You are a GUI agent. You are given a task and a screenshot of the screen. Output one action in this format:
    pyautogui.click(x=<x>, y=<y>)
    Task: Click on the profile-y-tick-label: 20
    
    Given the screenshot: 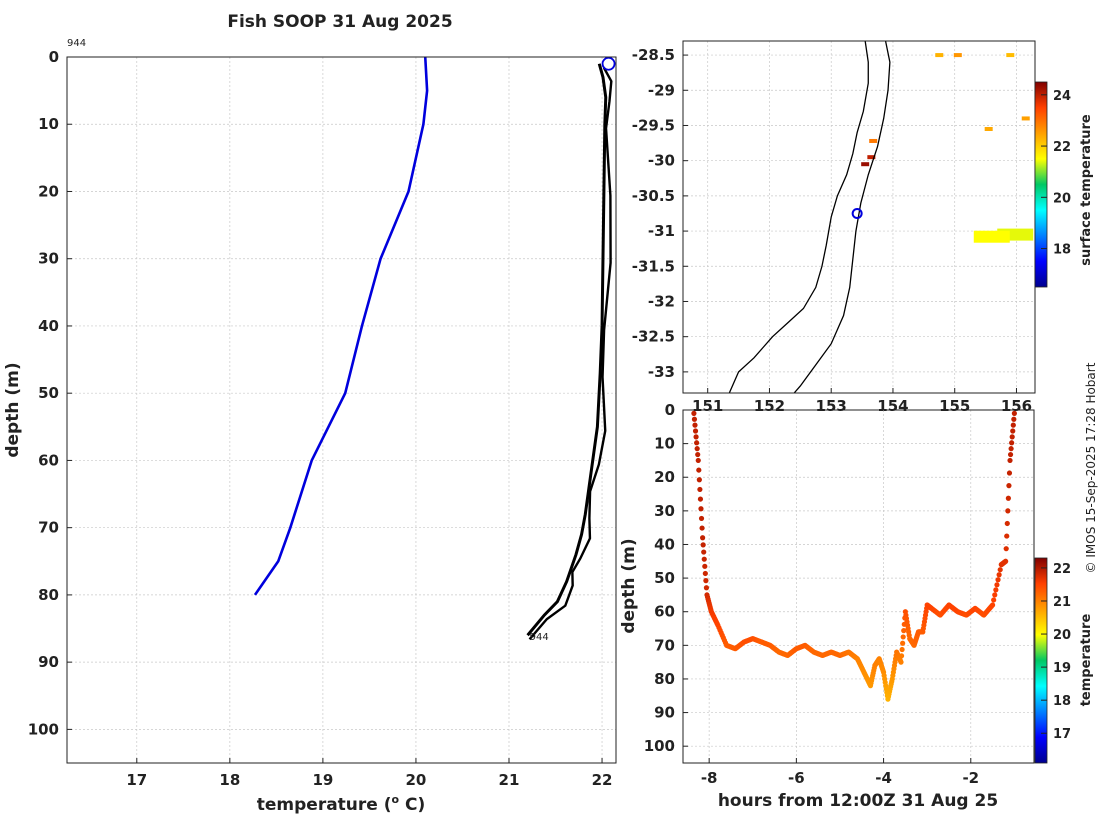 What is the action you would take?
    pyautogui.click(x=48, y=191)
    